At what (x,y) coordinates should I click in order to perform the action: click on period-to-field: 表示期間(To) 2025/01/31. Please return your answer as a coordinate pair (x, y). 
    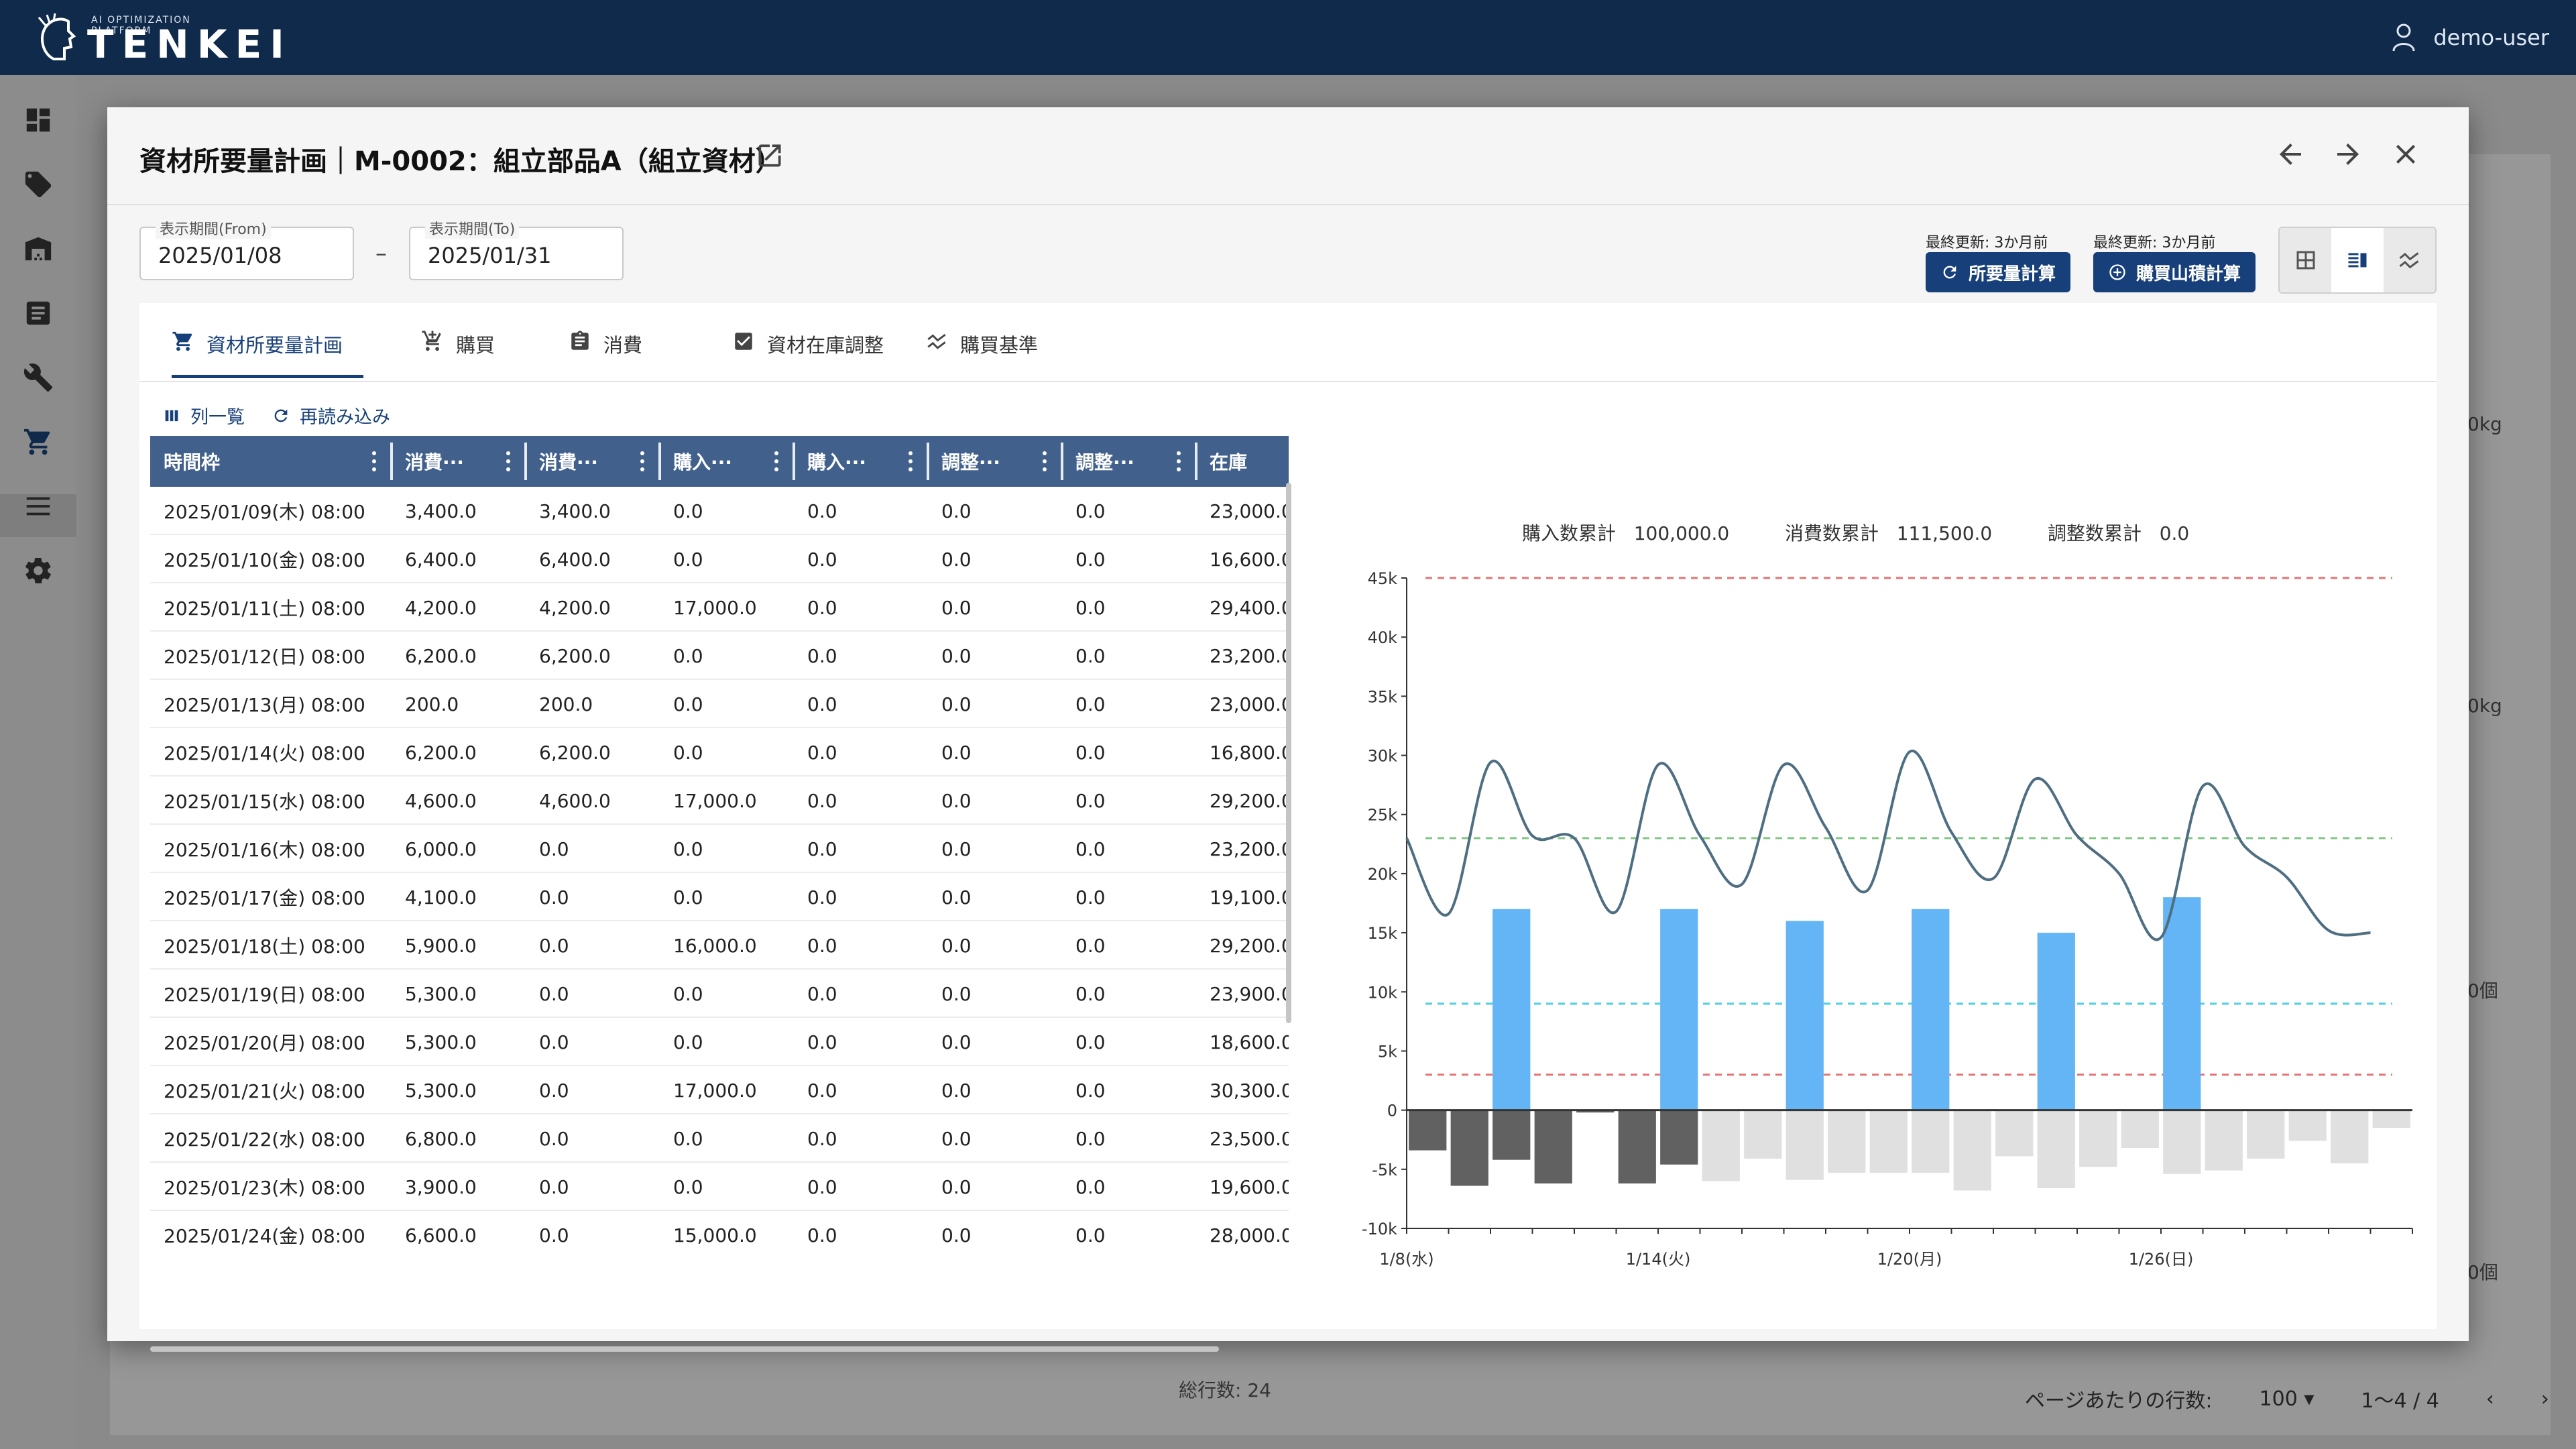
    Looking at the image, I should click on (516, 249).